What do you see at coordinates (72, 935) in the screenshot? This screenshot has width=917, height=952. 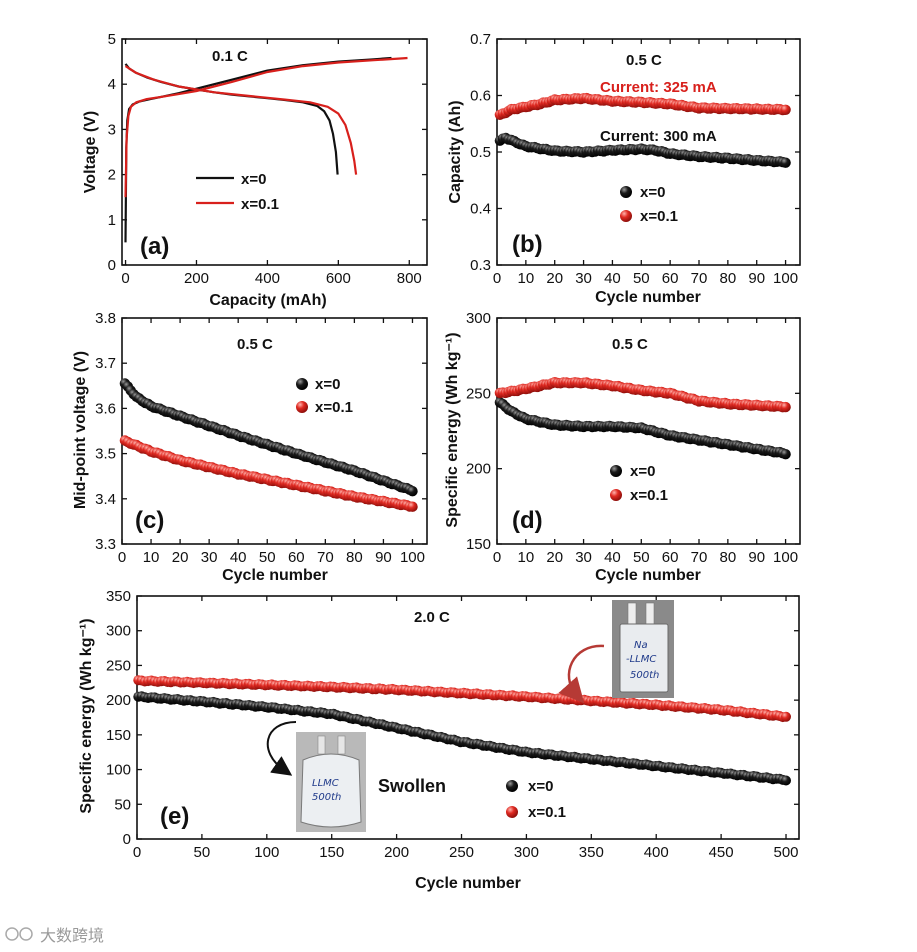 I see `watermark-text: 大数跨境` at bounding box center [72, 935].